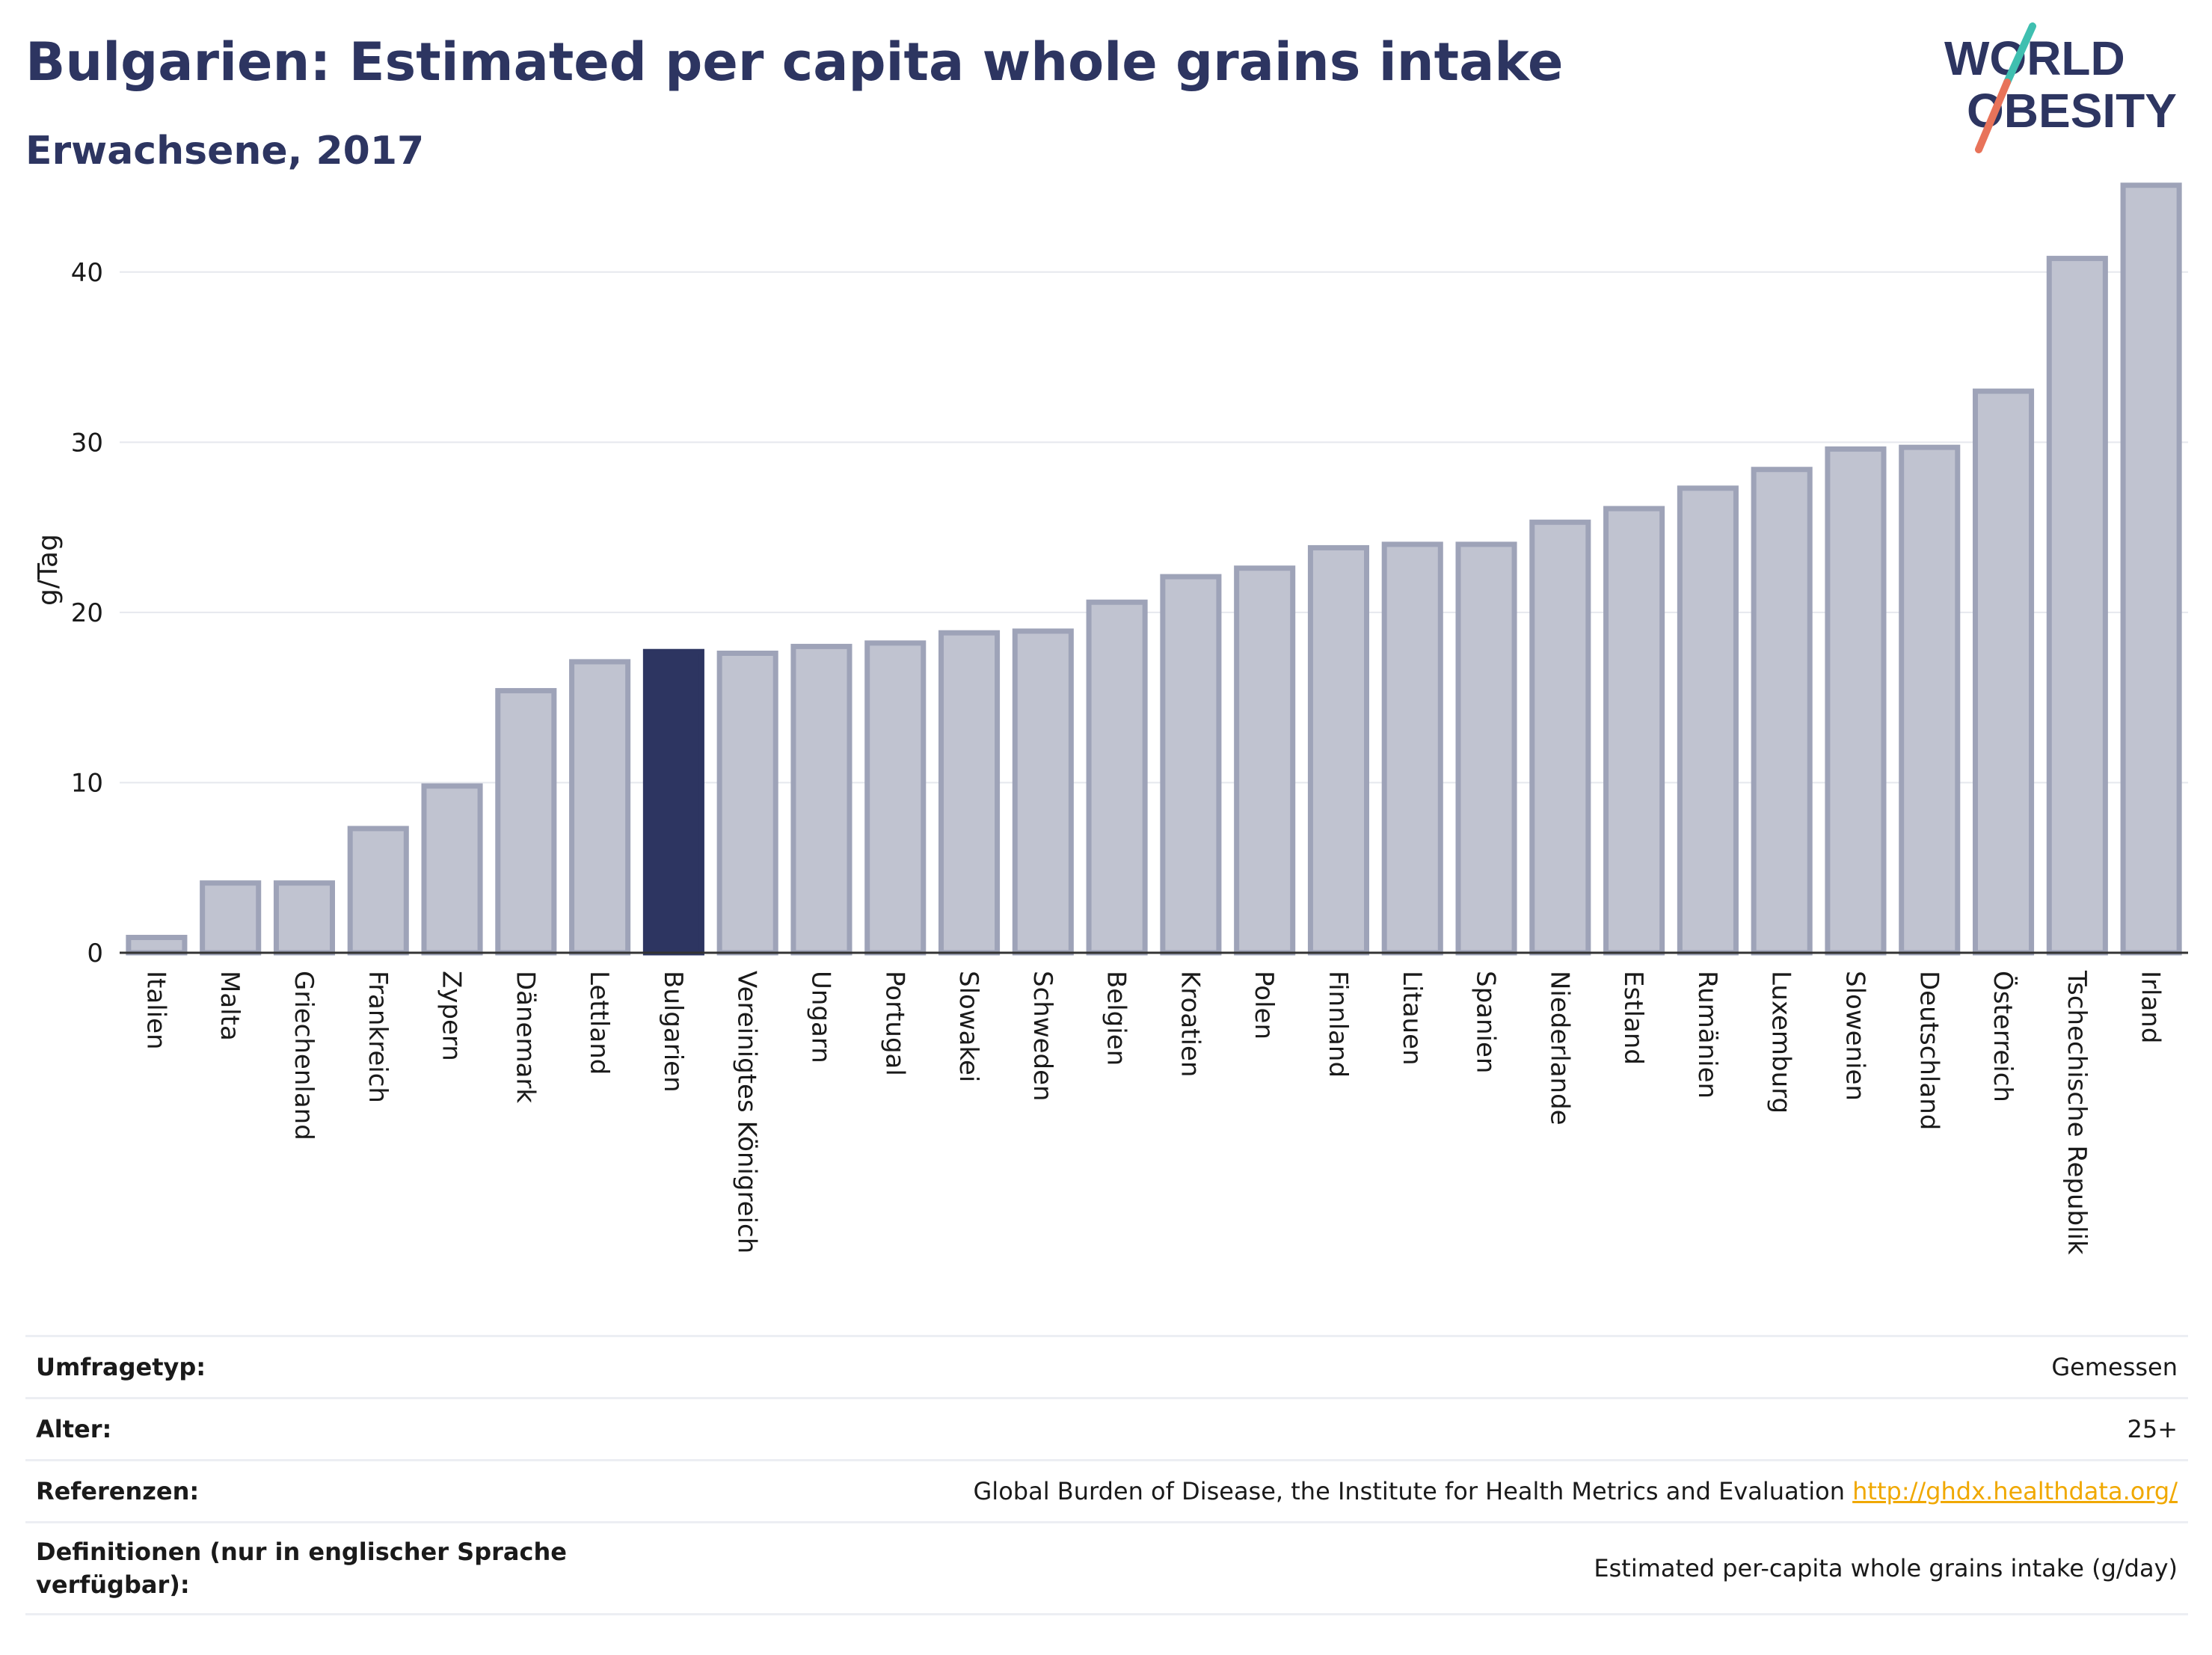  I want to click on y-tick-labels: 0 10 20 30 40, so click(87, 613).